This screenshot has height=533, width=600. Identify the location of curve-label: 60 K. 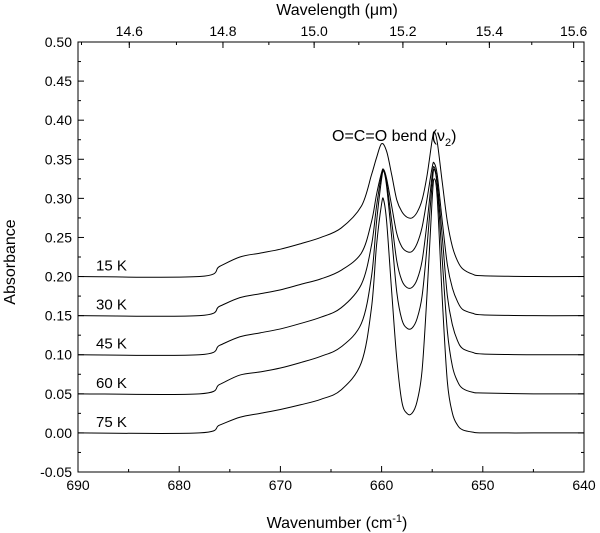
(111, 383).